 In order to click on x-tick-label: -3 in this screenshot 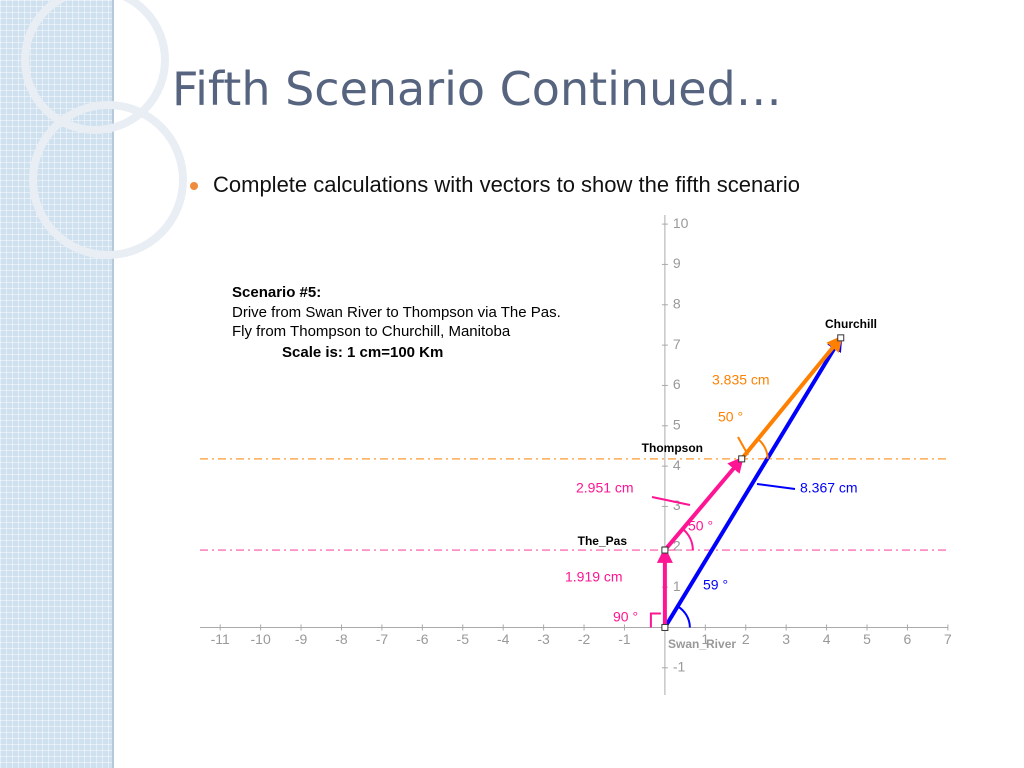, I will do `click(543, 639)`.